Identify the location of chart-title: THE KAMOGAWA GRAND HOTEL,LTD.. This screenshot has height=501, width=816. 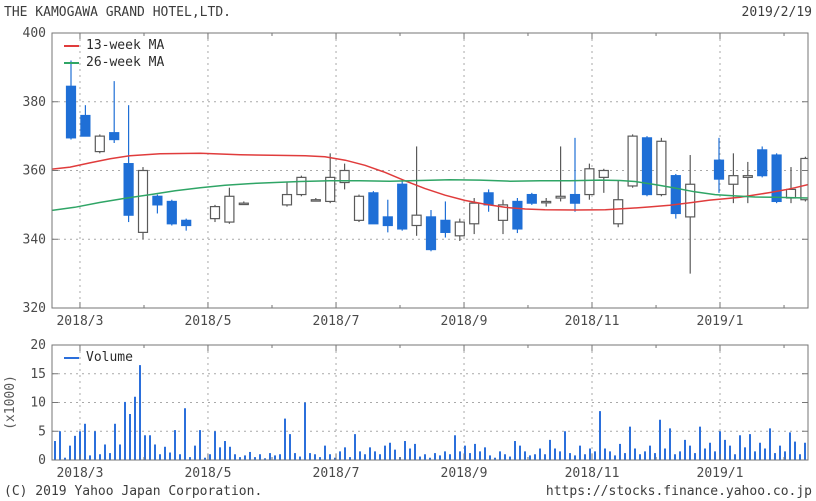
(117, 12).